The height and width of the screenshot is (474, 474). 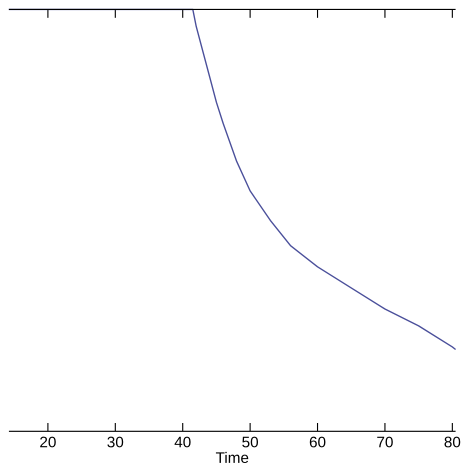 What do you see at coordinates (318, 442) in the screenshot?
I see `x-tick-label: 60` at bounding box center [318, 442].